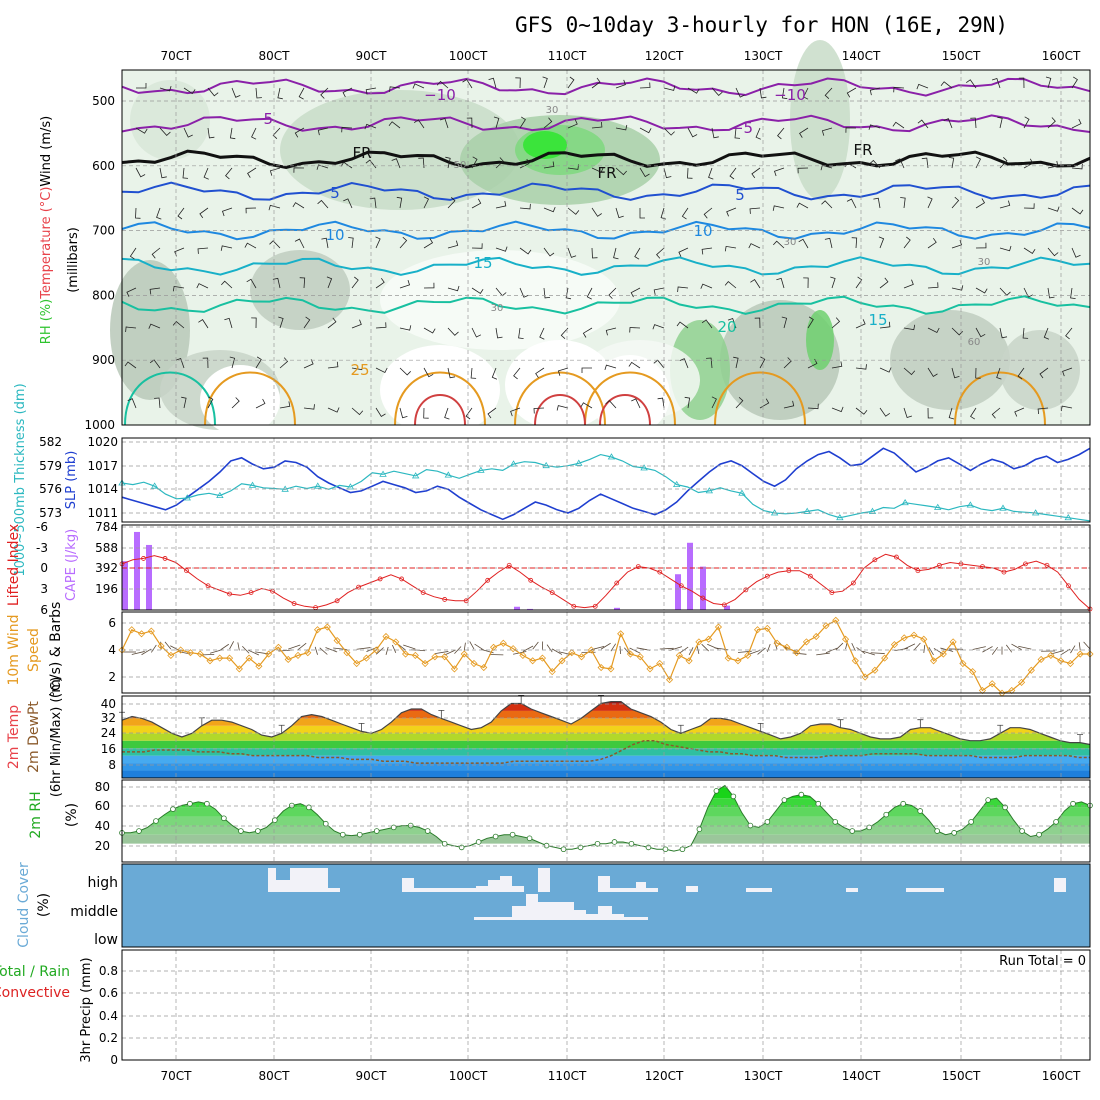 The width and height of the screenshot is (1100, 1100). Describe the element at coordinates (840, 723) in the screenshot. I see `temp-minmax-bar` at that location.